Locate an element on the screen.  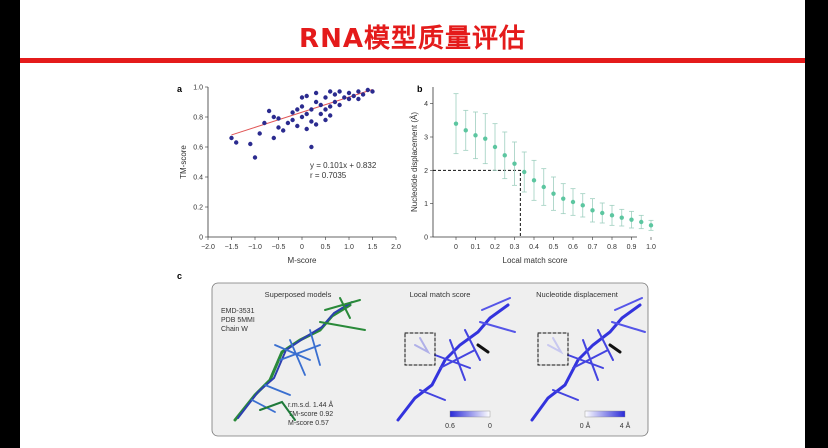
y-tick-label: 4 is located at coordinates (426, 104).